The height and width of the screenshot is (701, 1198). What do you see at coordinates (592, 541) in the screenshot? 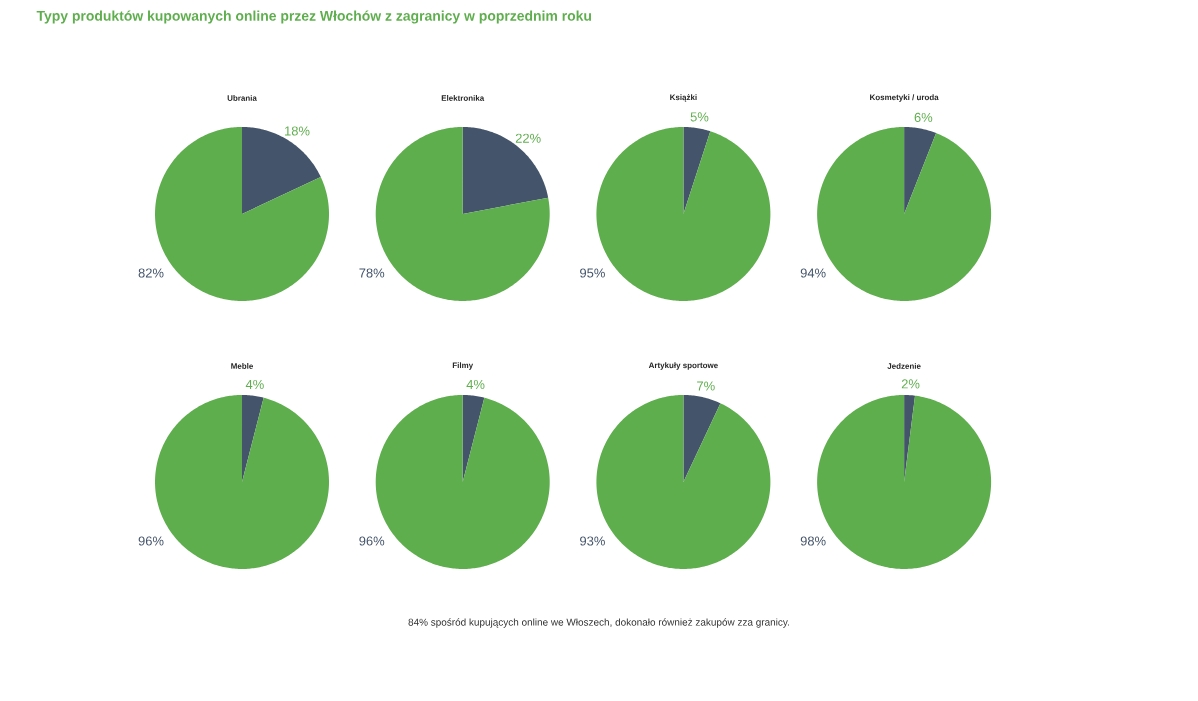
I see `data-label: 93%` at bounding box center [592, 541].